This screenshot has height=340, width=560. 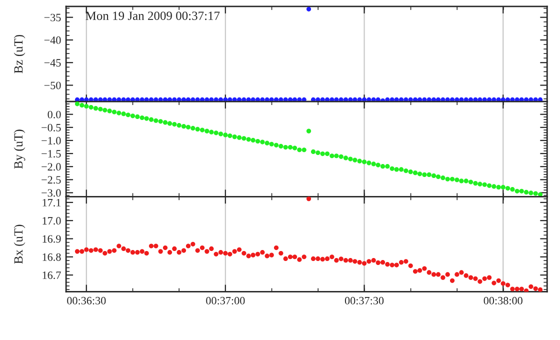 I want to click on y-tick-label: −2.0, so click(x=51, y=167).